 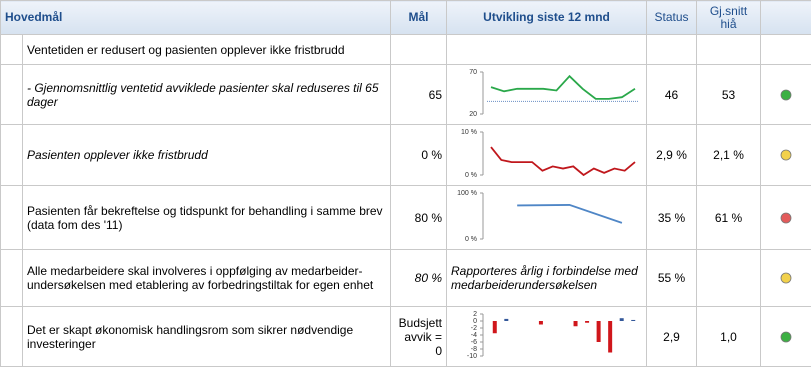 What do you see at coordinates (547, 49) in the screenshot?
I see `trend-cell` at bounding box center [547, 49].